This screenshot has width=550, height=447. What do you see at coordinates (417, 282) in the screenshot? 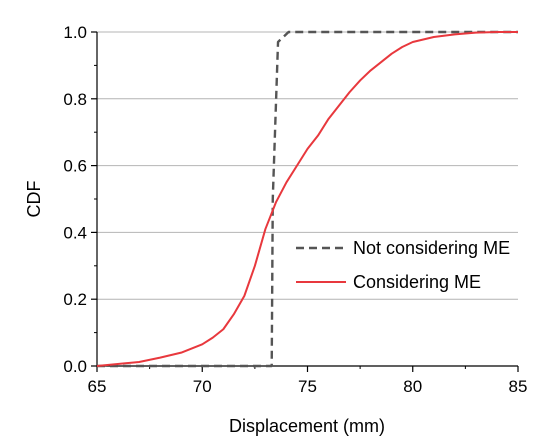
I see `legend-label-1: Considering ME` at bounding box center [417, 282].